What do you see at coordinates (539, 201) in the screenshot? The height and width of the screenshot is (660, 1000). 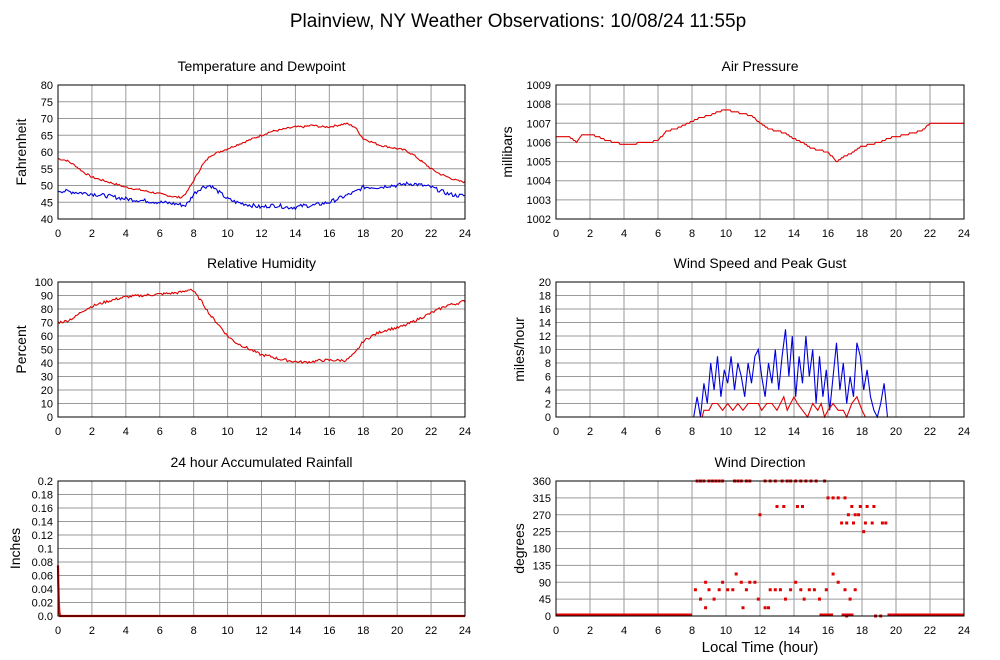 I see `pressure-y-tick-label: 1003` at bounding box center [539, 201].